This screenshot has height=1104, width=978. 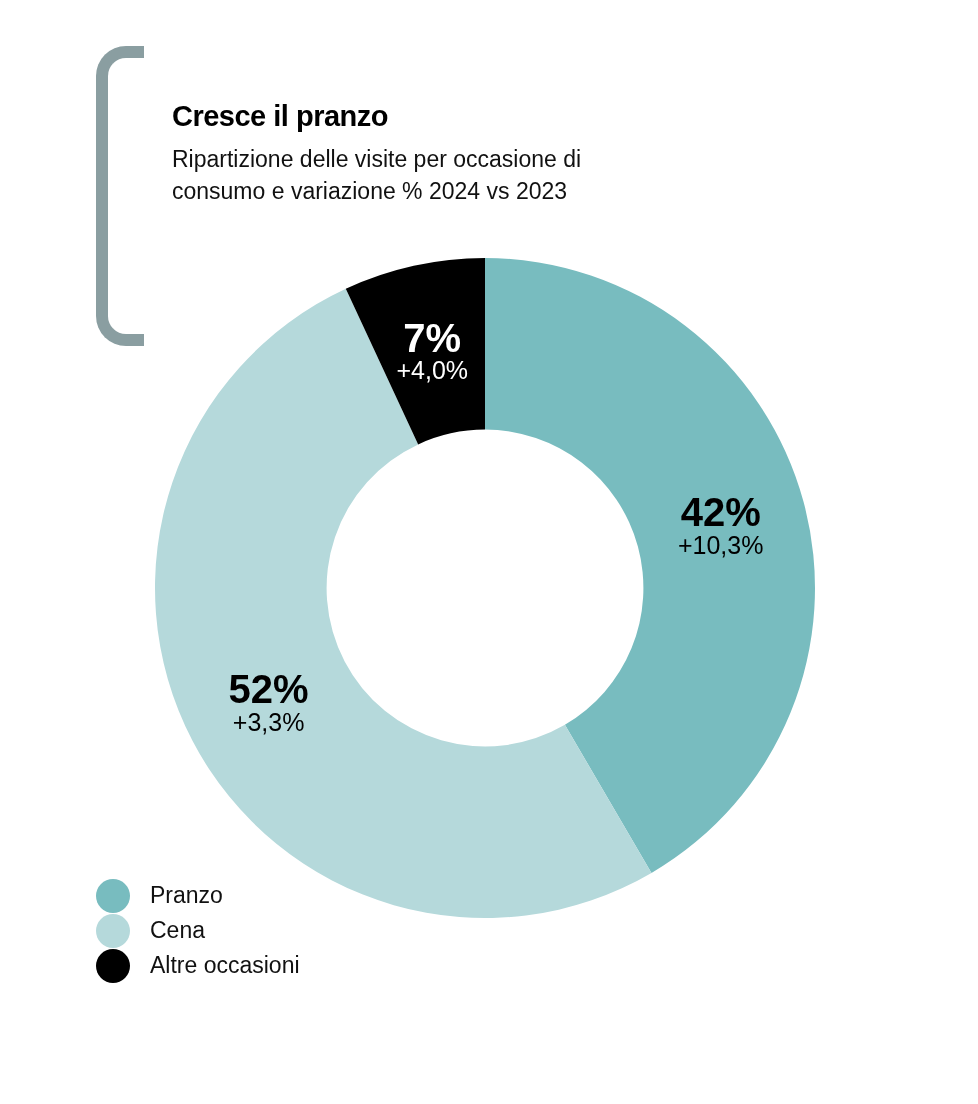 What do you see at coordinates (225, 965) in the screenshot?
I see `legend-label: Altre occasioni` at bounding box center [225, 965].